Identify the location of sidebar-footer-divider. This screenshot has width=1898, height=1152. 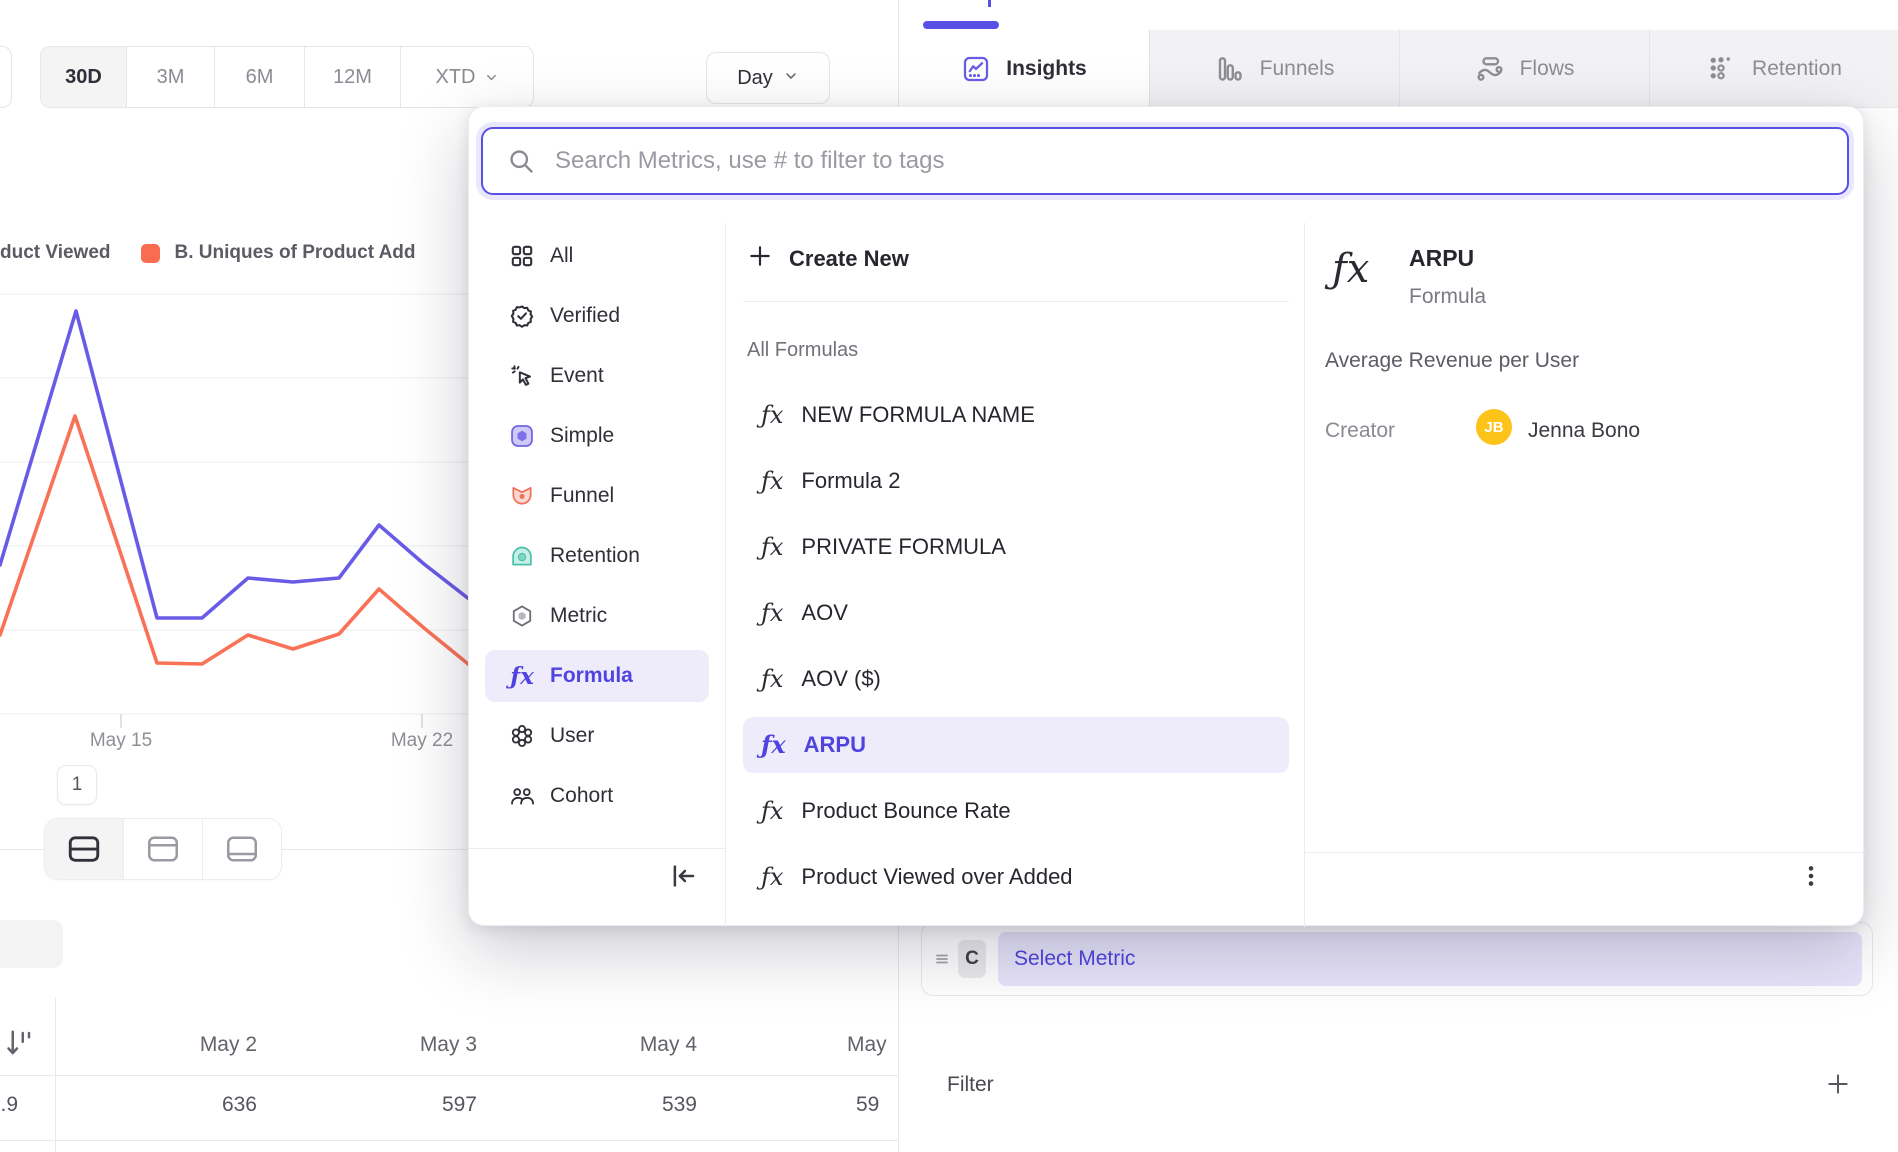
(597, 848).